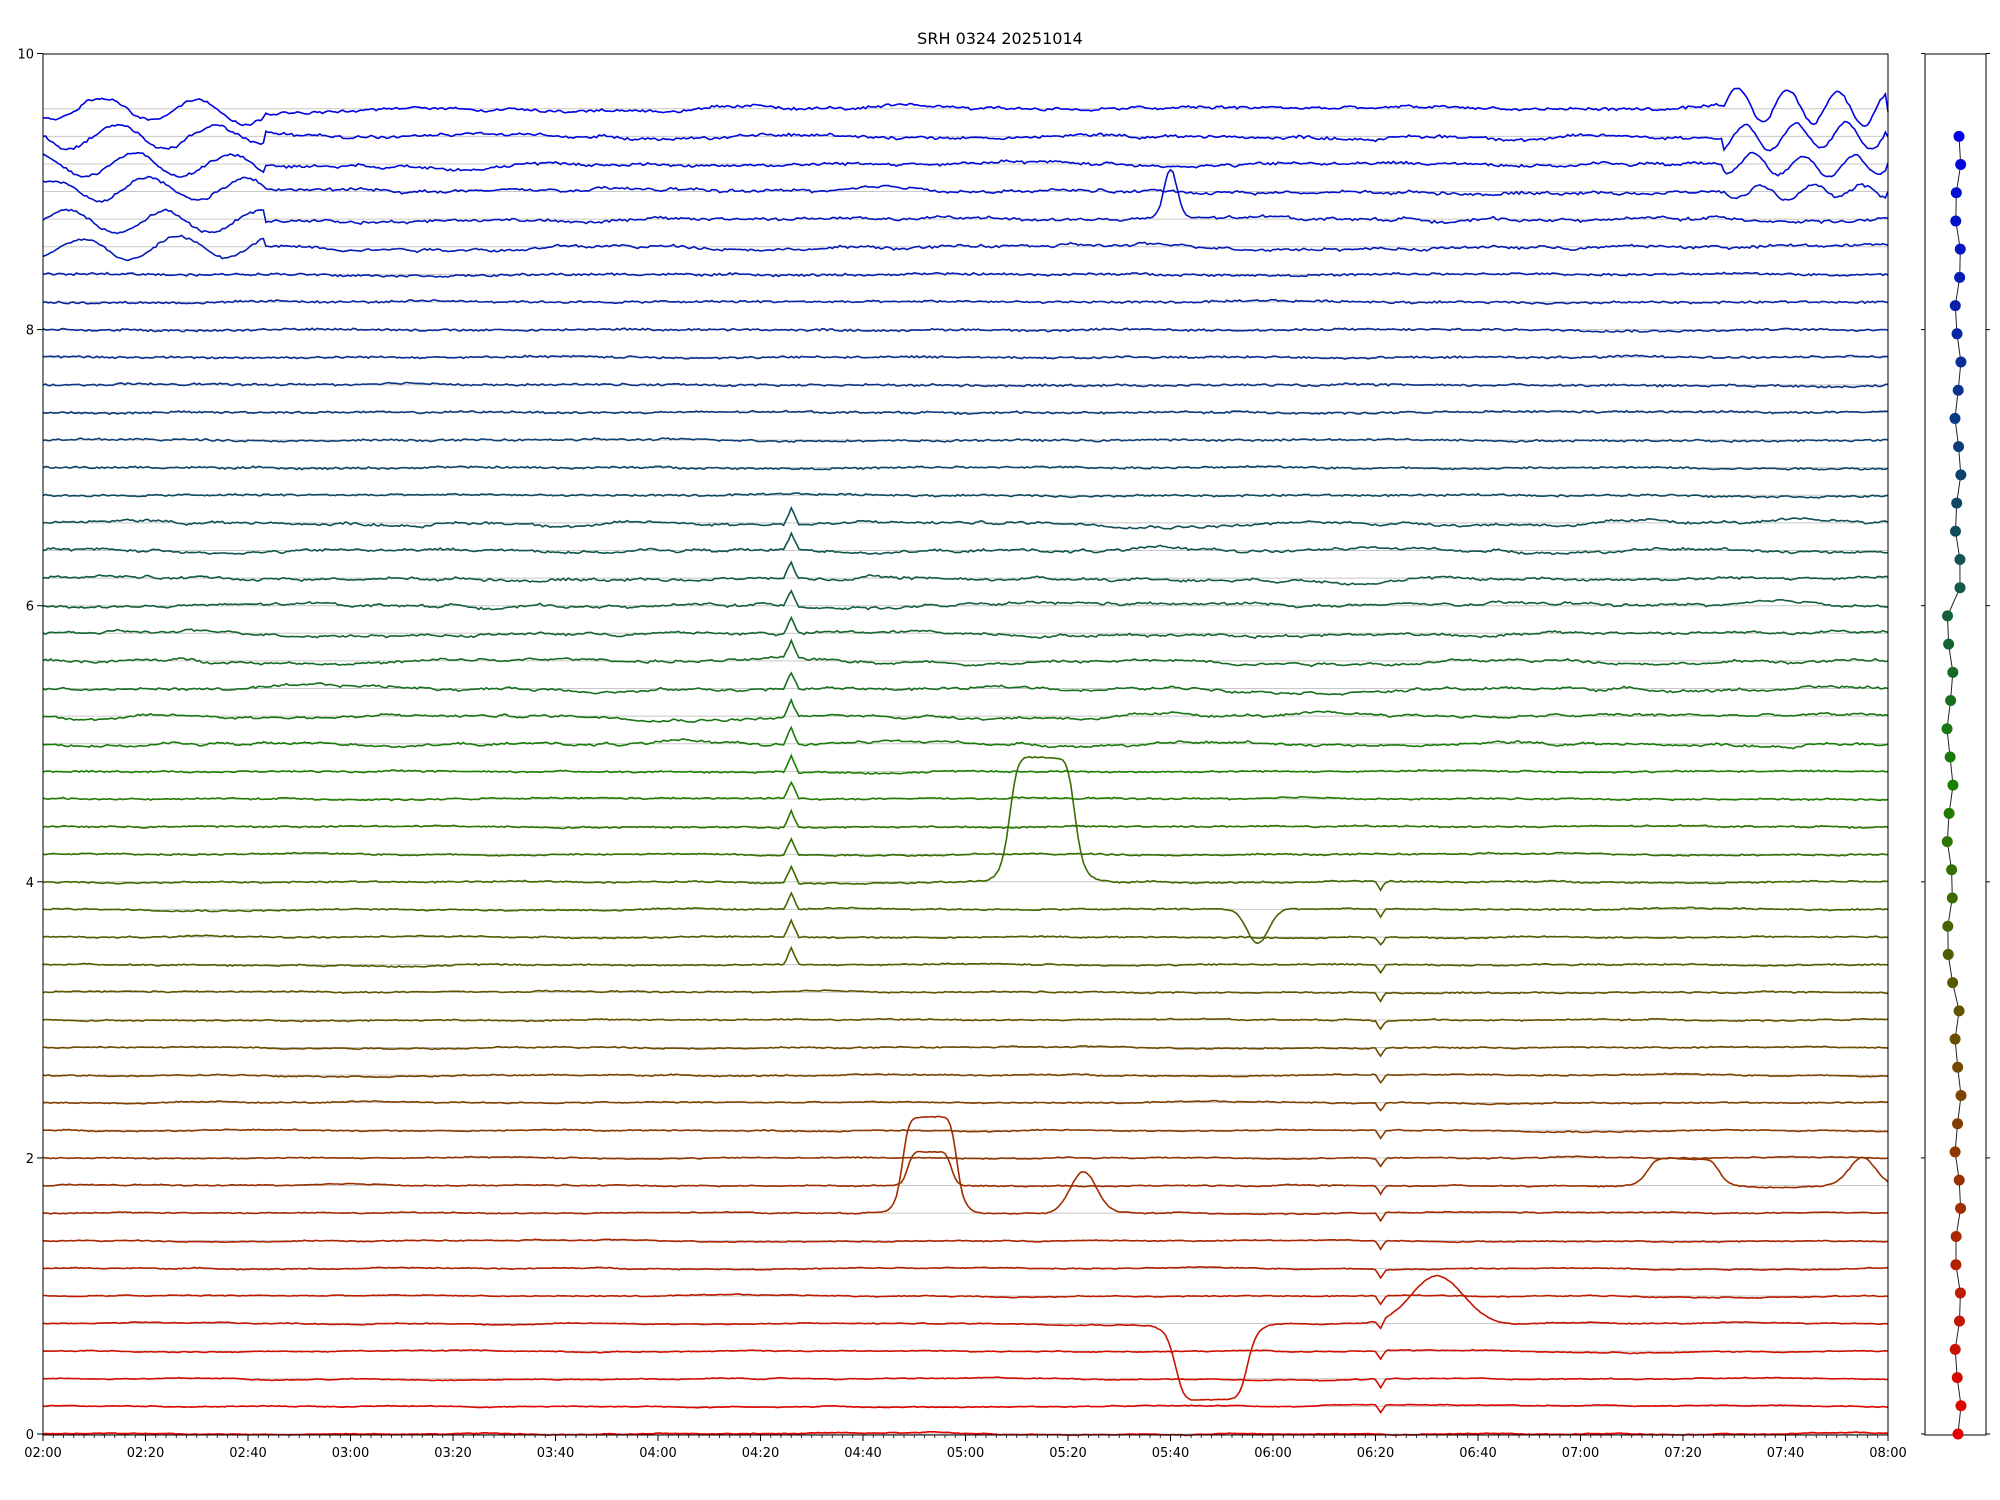 This screenshot has height=1500, width=2000. What do you see at coordinates (1580, 1453) in the screenshot?
I see `x-tick-label: 07:00` at bounding box center [1580, 1453].